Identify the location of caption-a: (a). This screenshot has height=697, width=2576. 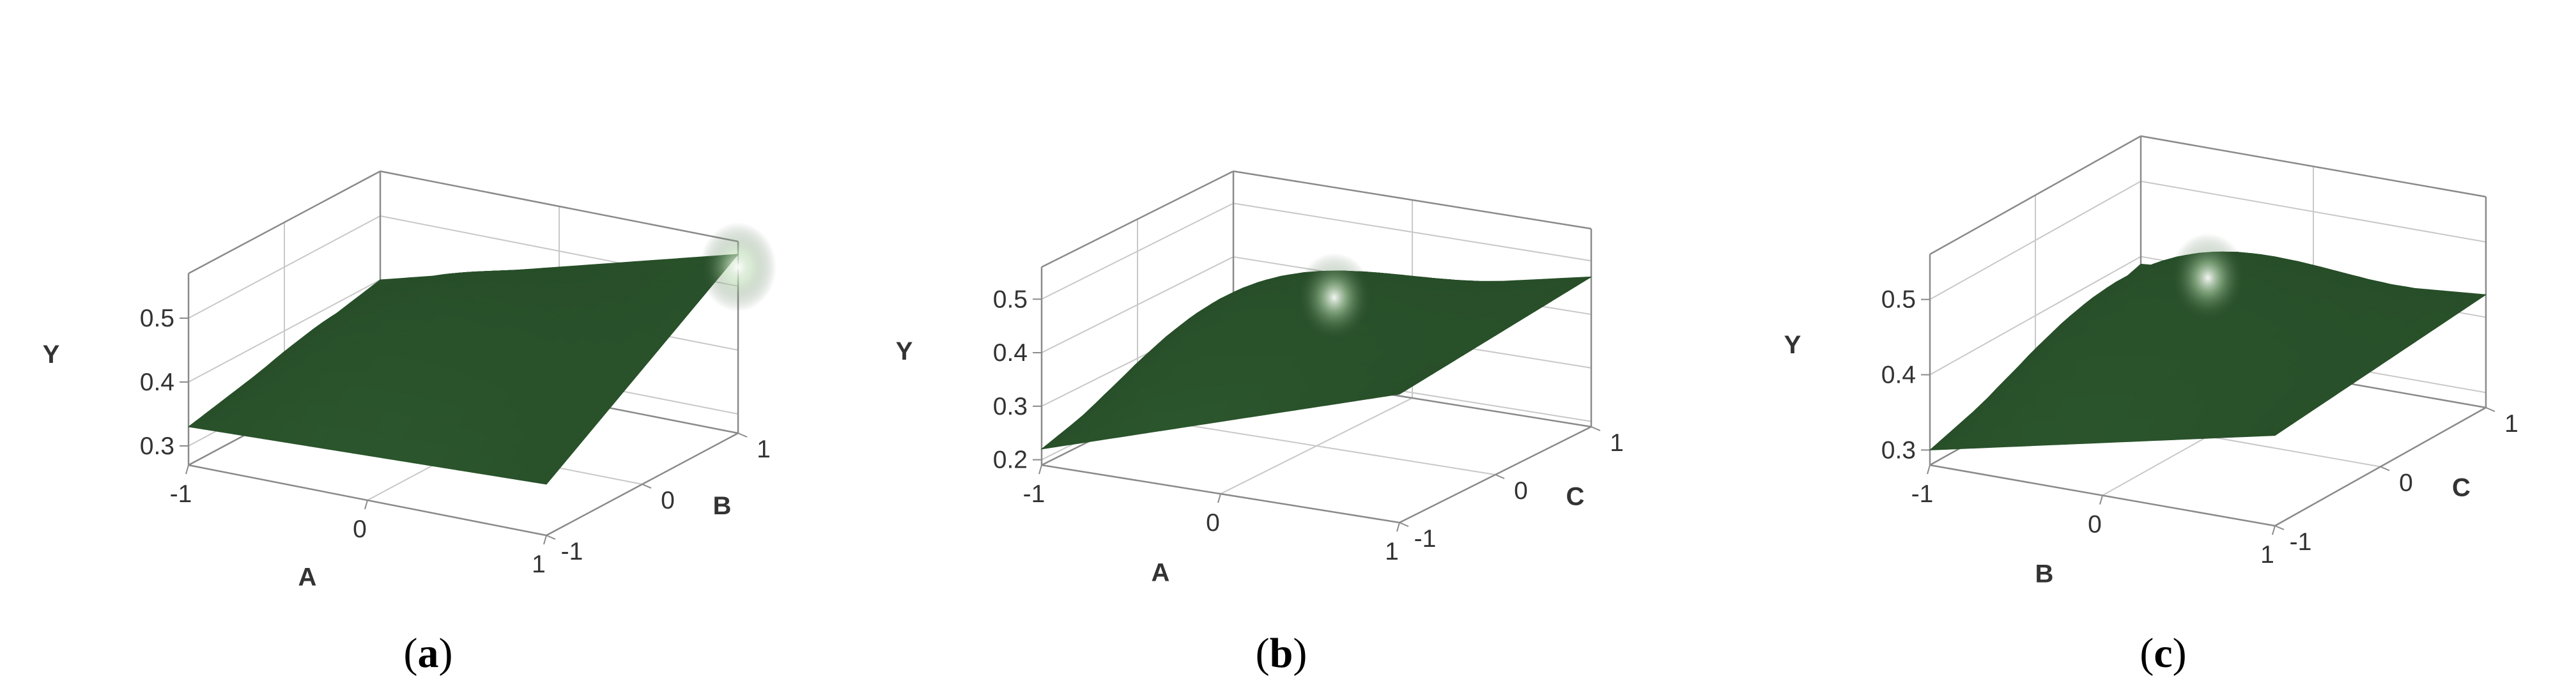
(428, 653).